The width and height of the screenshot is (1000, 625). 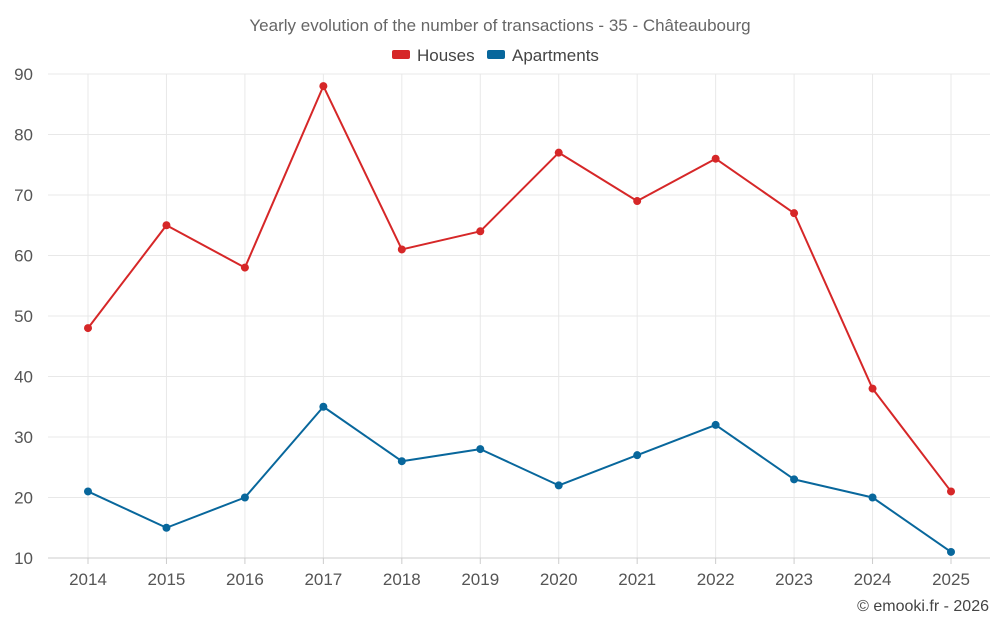 What do you see at coordinates (794, 579) in the screenshot?
I see `x-tick-label-2023: 2023` at bounding box center [794, 579].